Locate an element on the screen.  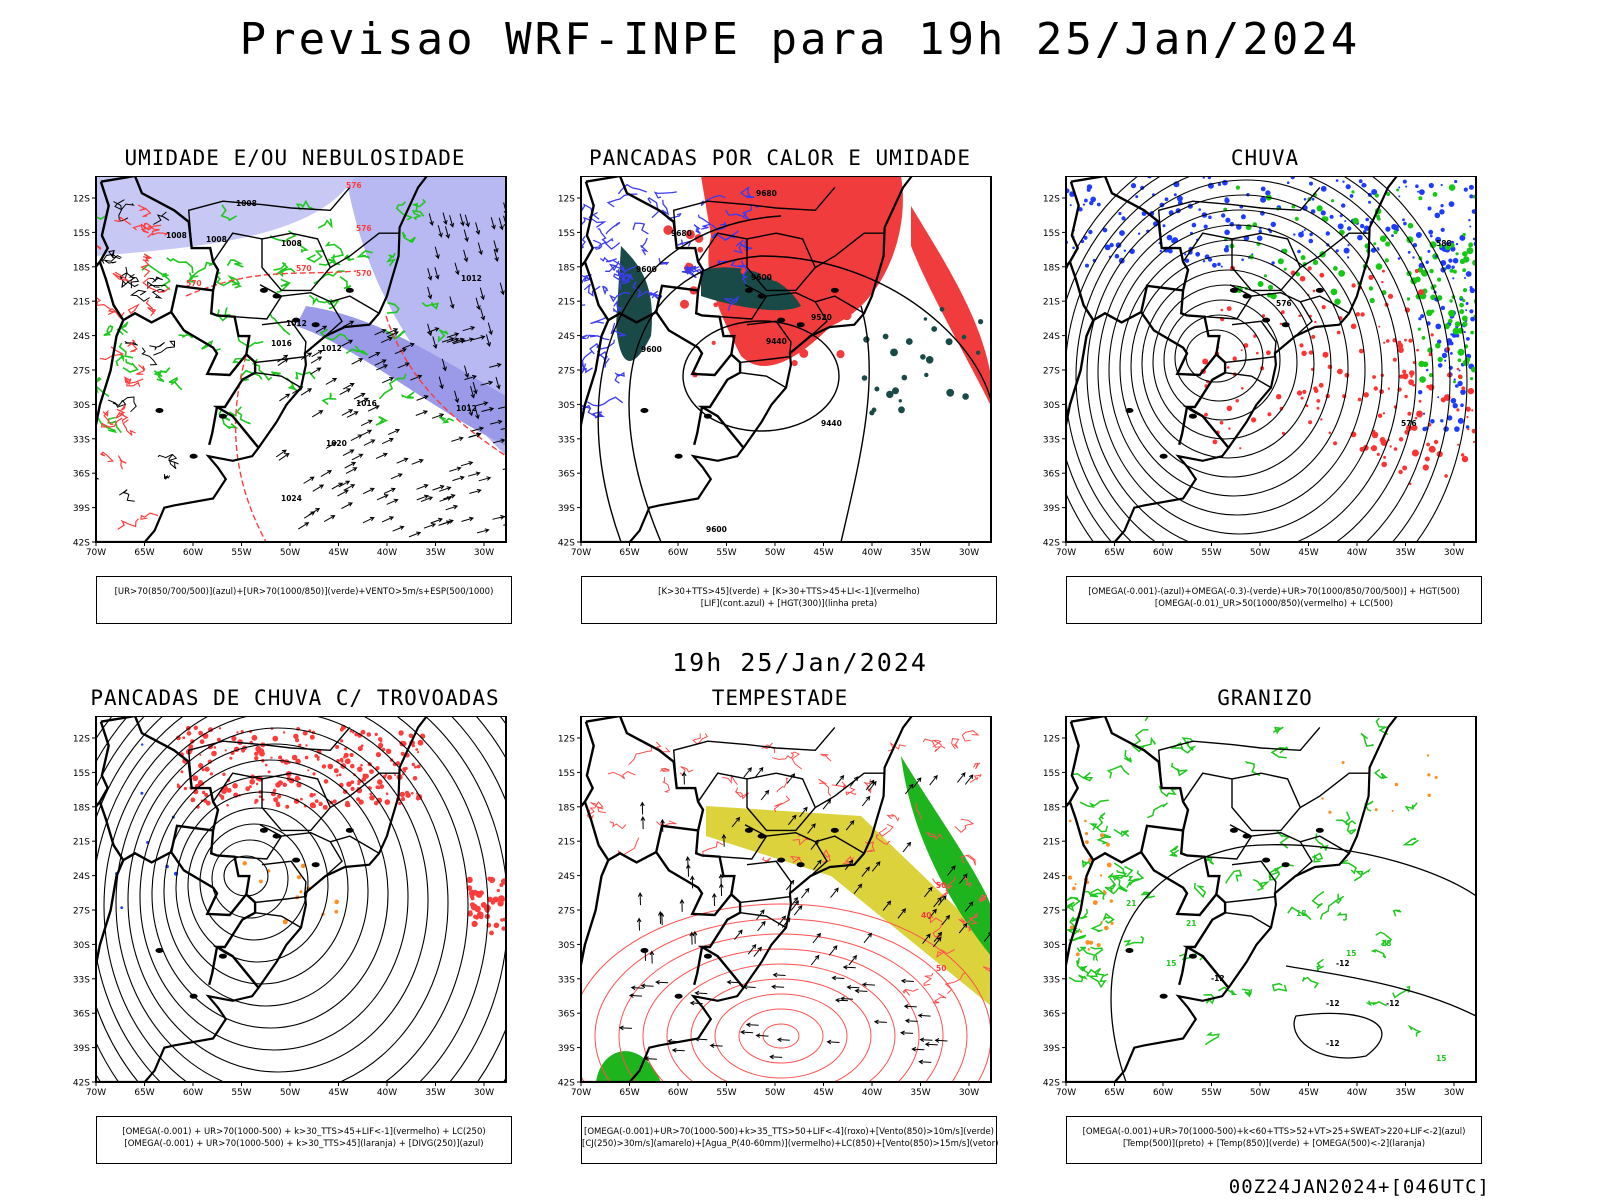
contour-label: 21 is located at coordinates (1191, 923).